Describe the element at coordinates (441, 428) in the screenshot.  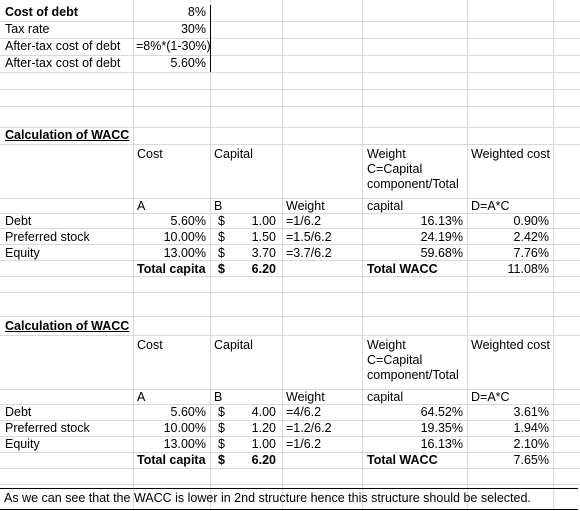
I see `row-weight: 19.35%` at that location.